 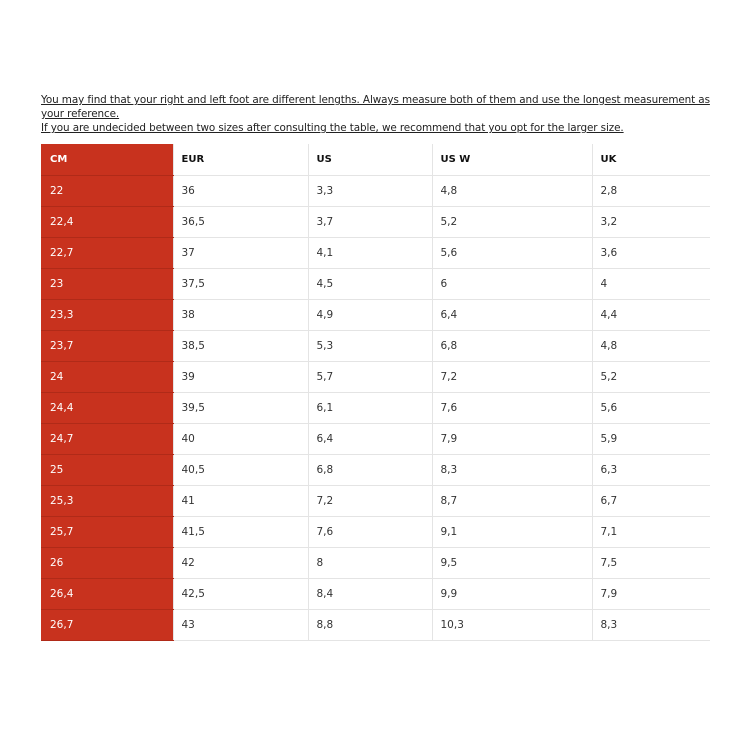 I want to click on cell-us-w: 9,5, so click(x=511, y=563).